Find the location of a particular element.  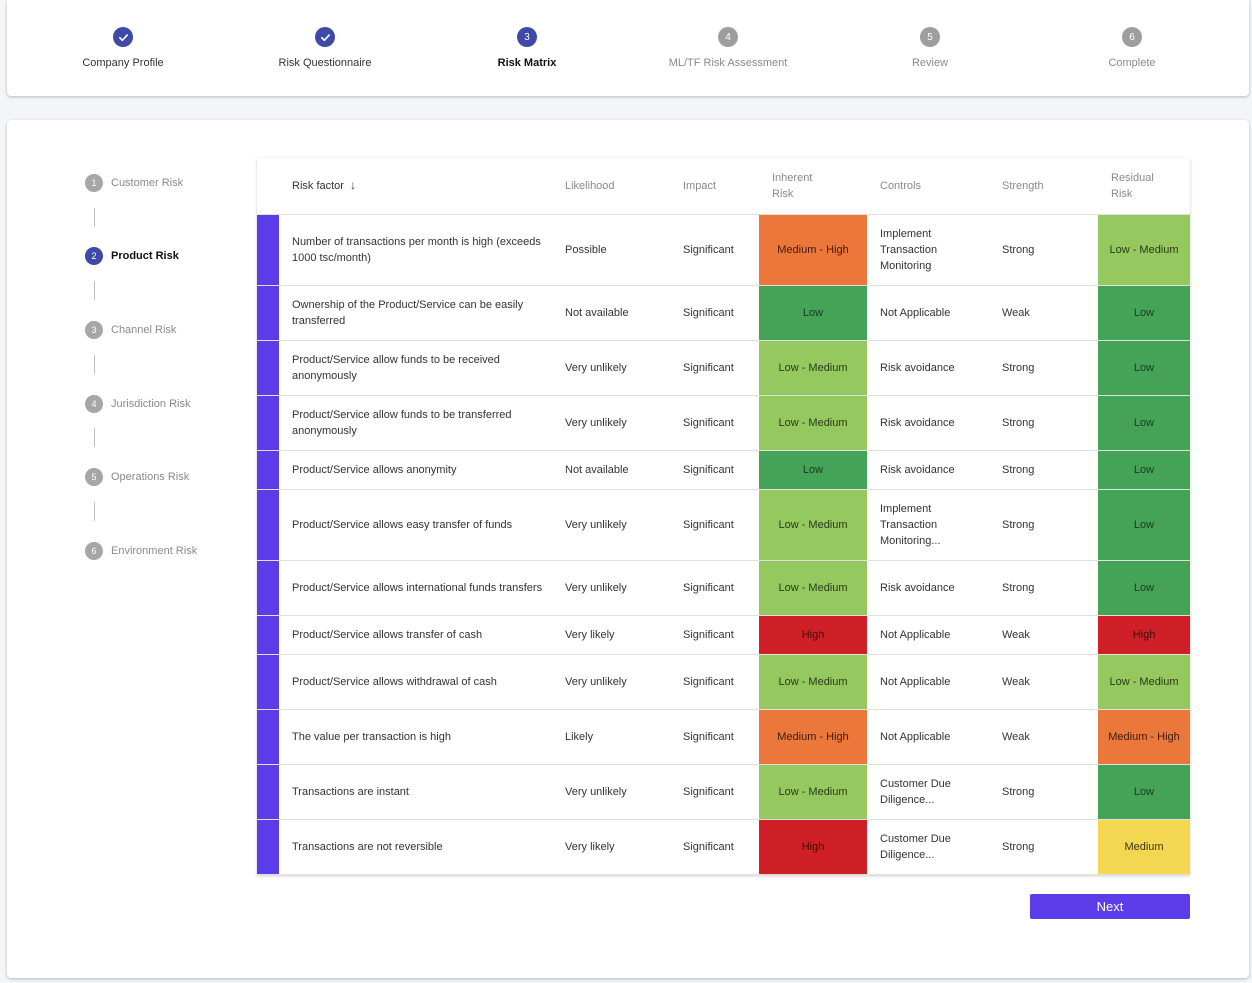

header-residual-risk: Residual Risk is located at coordinates (1144, 186).